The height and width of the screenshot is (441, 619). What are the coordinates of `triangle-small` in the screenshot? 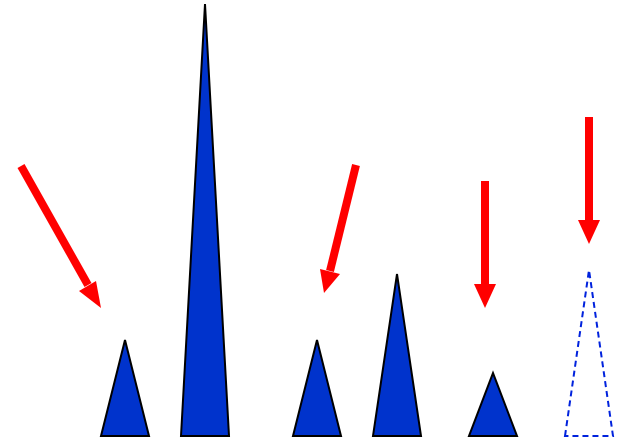 It's located at (493, 403).